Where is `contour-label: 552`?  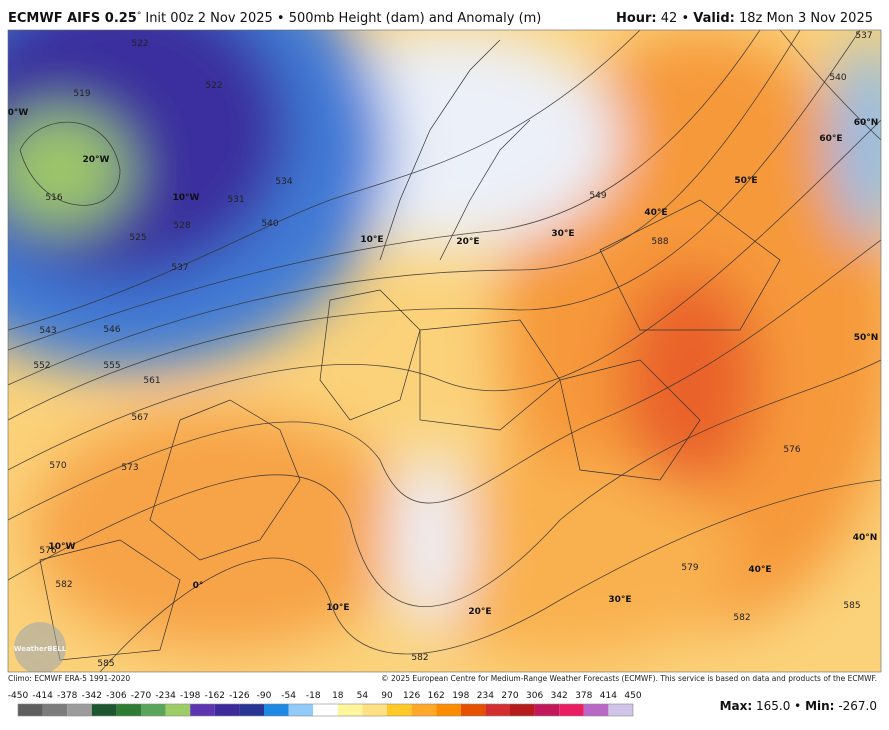
contour-label: 552 is located at coordinates (41, 366).